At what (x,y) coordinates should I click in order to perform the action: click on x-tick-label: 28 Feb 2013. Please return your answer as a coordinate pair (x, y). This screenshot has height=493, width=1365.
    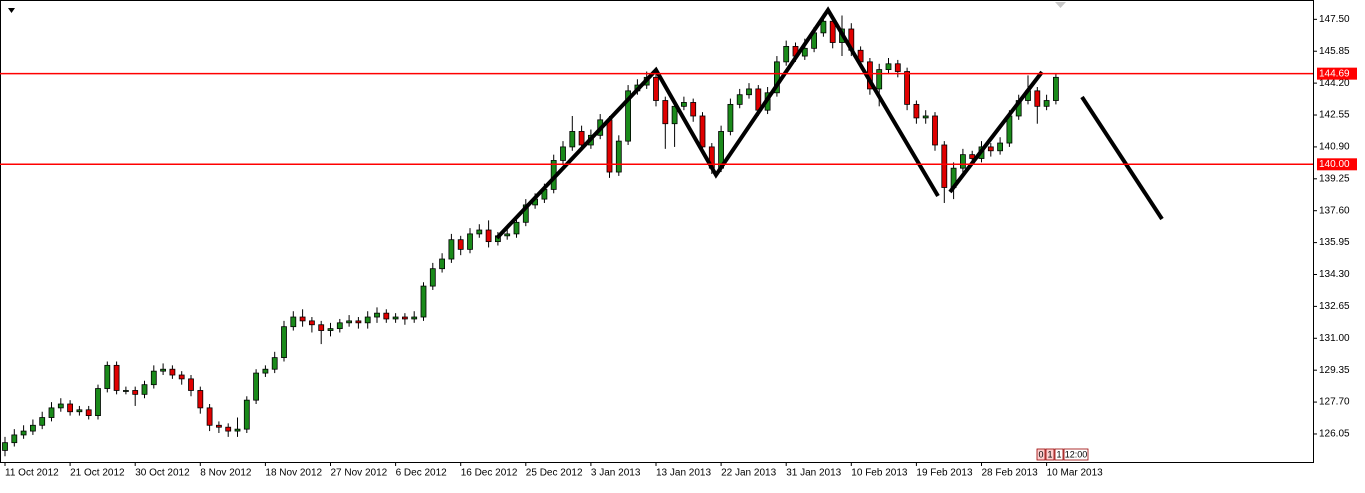
    Looking at the image, I should click on (1010, 473).